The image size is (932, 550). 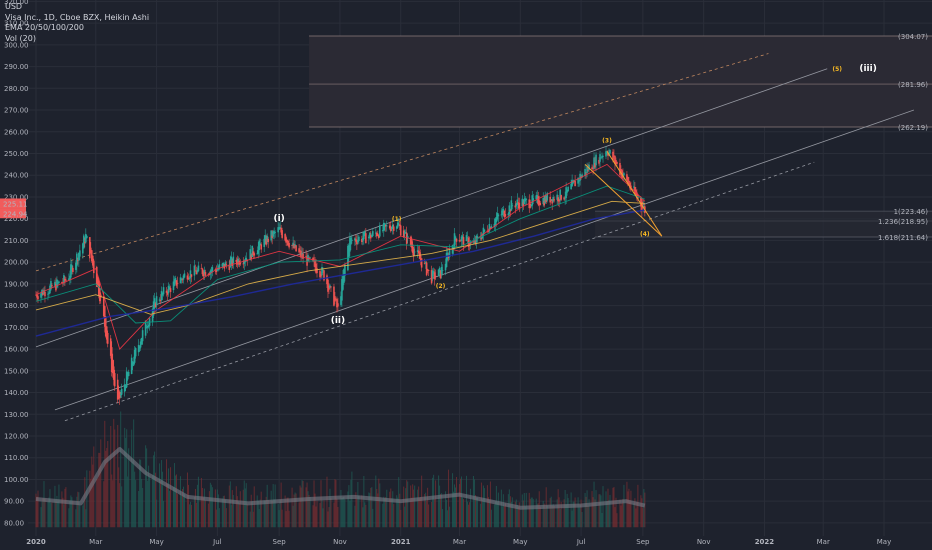 I want to click on legend-vol: Vol (20), so click(x=20, y=38).